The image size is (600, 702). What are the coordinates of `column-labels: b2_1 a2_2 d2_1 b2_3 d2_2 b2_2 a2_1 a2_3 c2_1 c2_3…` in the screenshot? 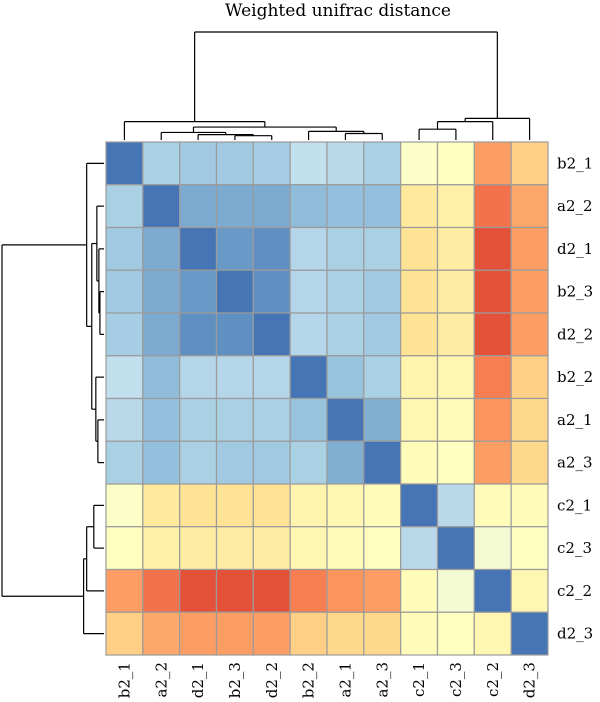 It's located at (326, 680).